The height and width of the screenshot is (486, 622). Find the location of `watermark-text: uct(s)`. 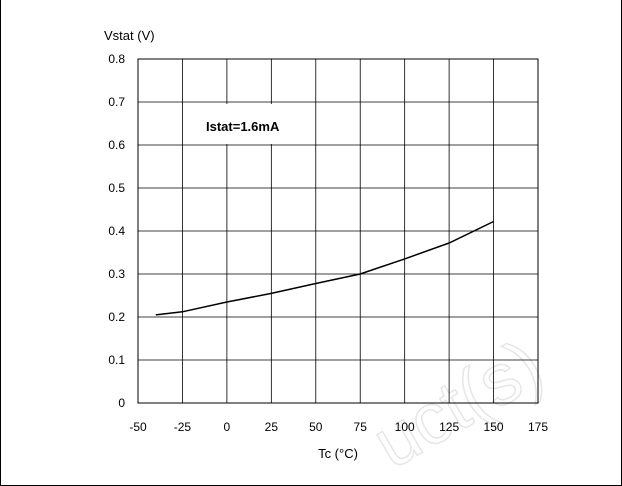

watermark-text: uct(s) is located at coordinates (458, 404).